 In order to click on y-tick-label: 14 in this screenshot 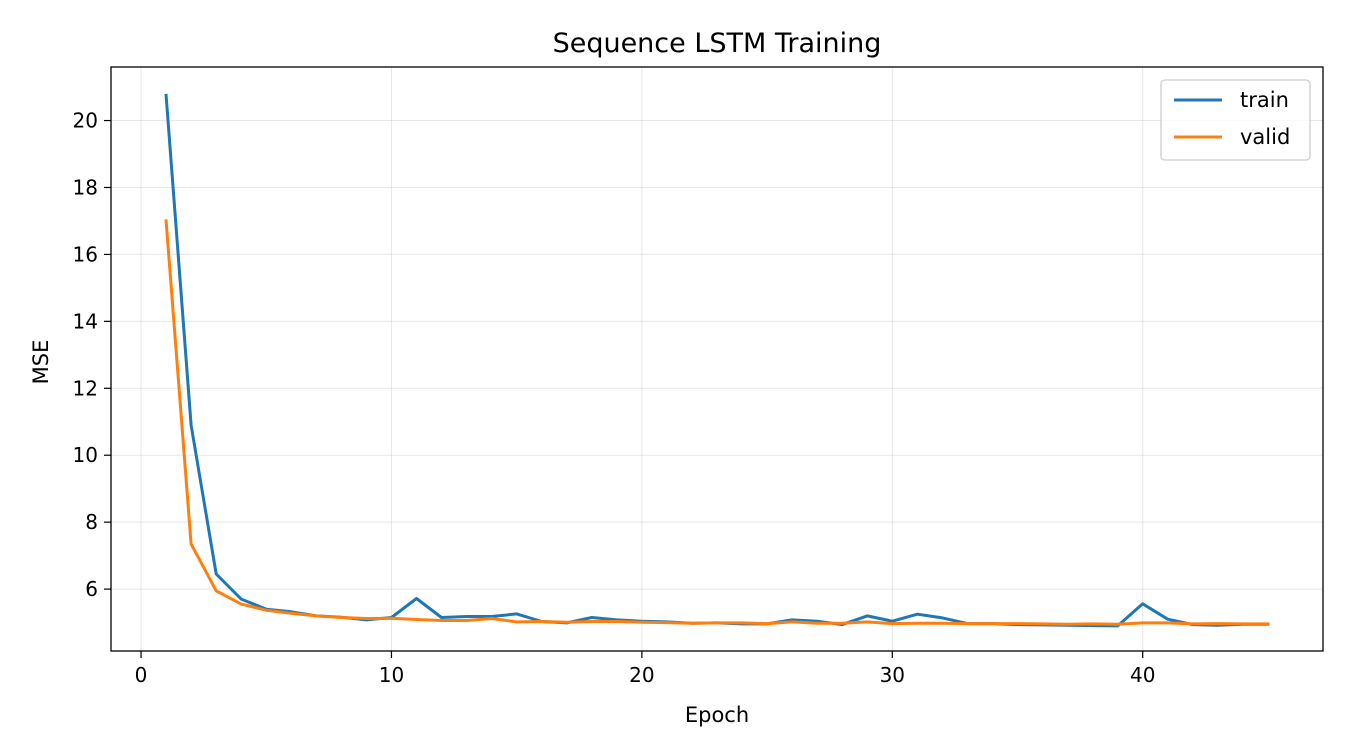, I will do `click(85, 321)`.